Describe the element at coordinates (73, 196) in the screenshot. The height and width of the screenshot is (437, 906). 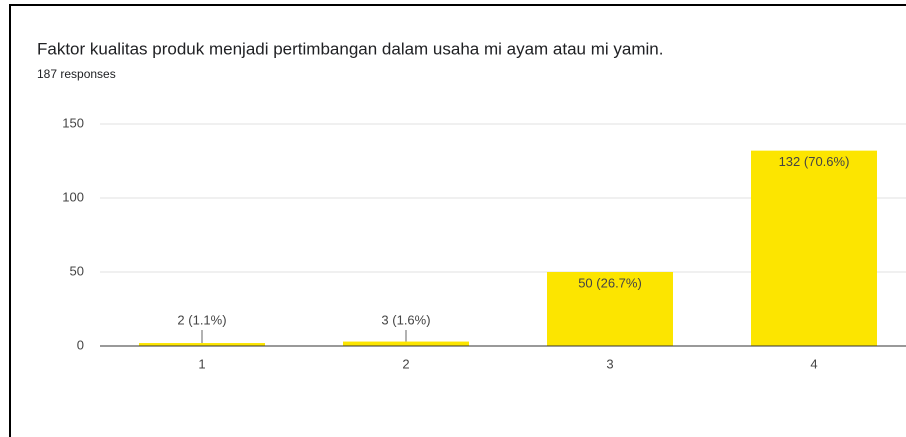
I see `y-tick-label: 100` at that location.